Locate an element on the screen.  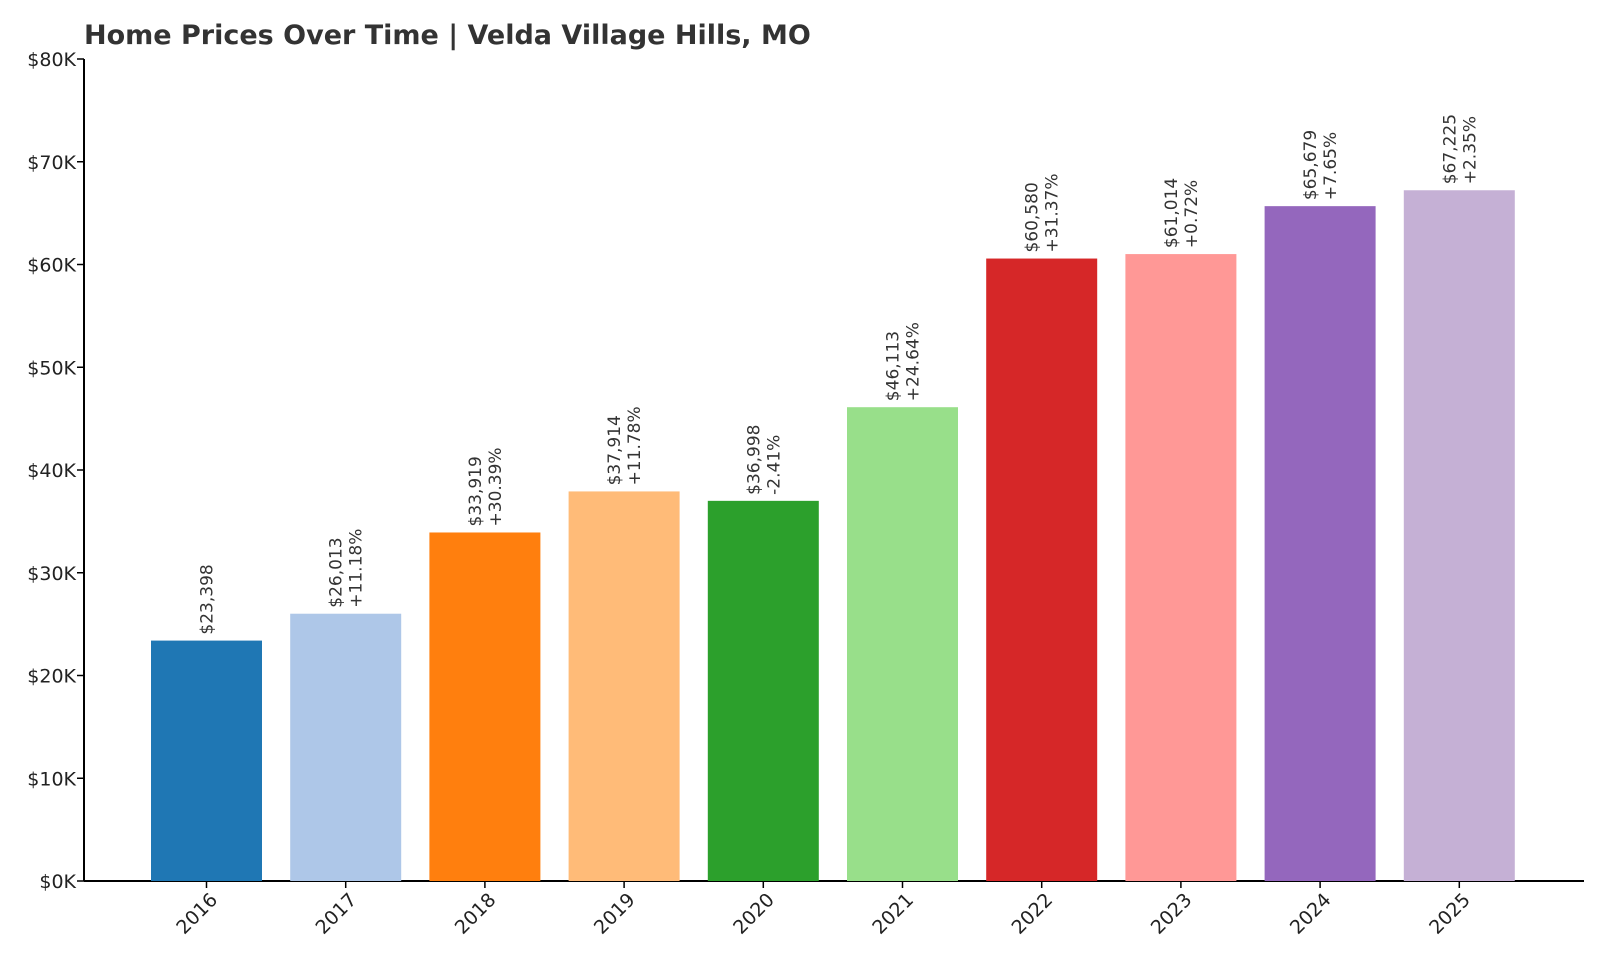
y-tick-label: $20K is located at coordinates (51, 677).